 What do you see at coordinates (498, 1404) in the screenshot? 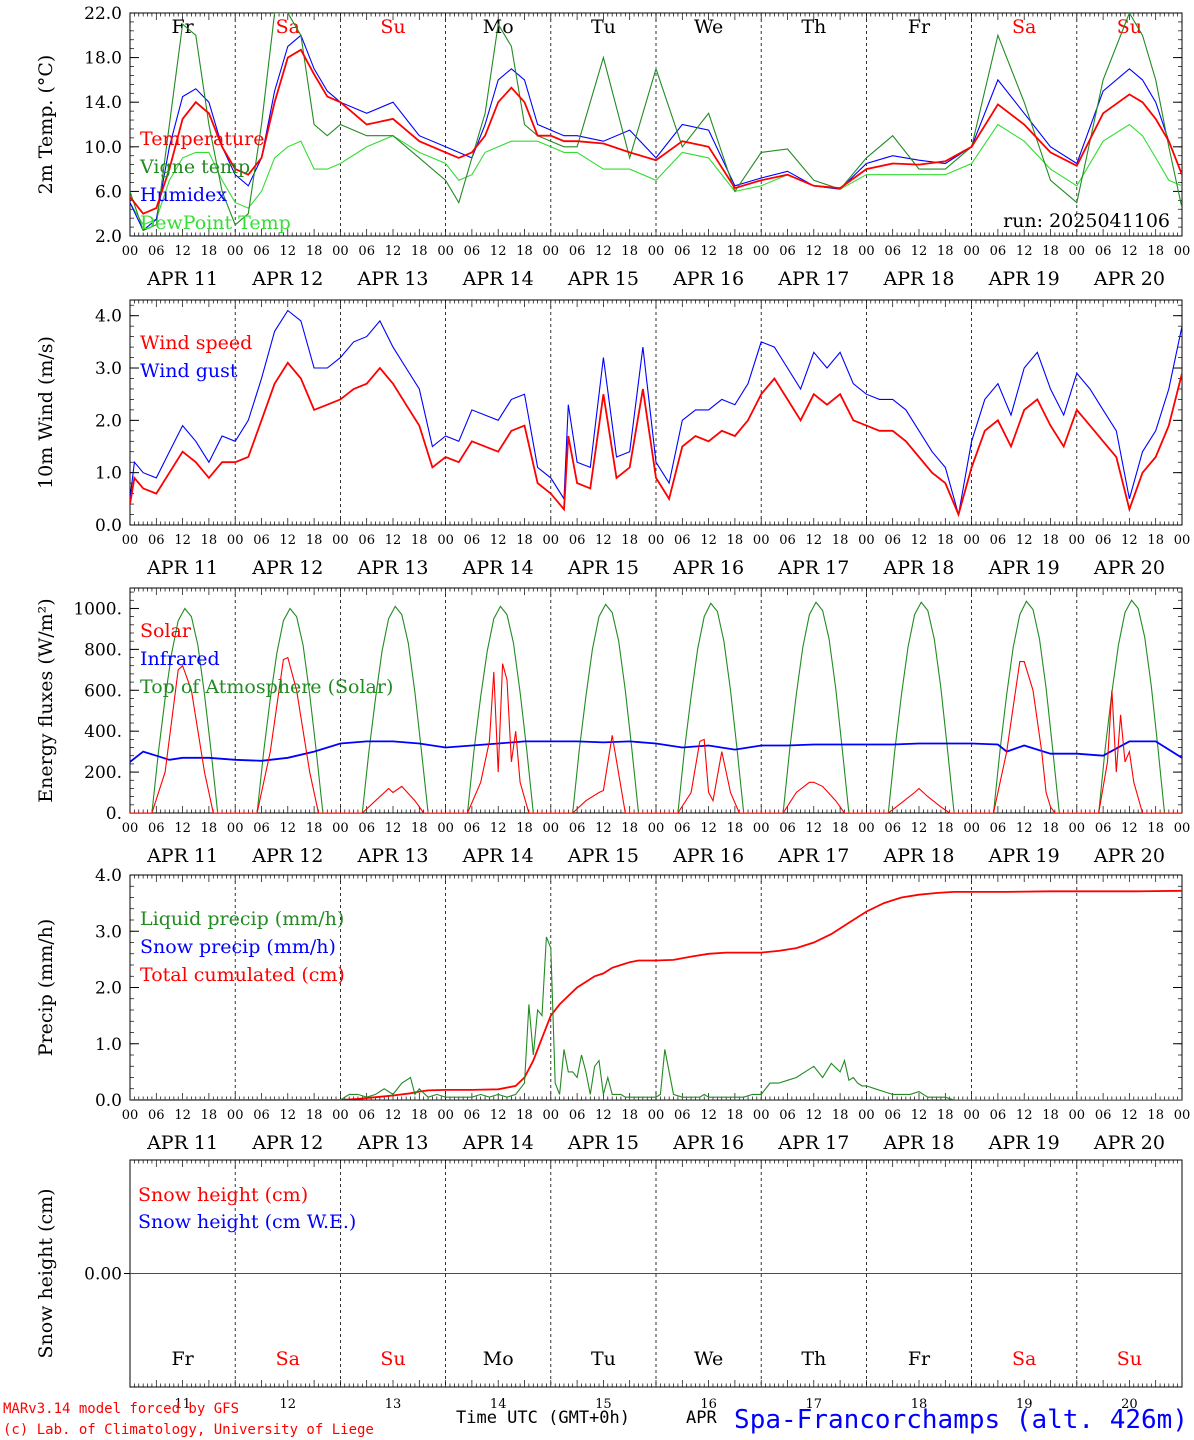
I see `day-number-label: 14` at bounding box center [498, 1404].